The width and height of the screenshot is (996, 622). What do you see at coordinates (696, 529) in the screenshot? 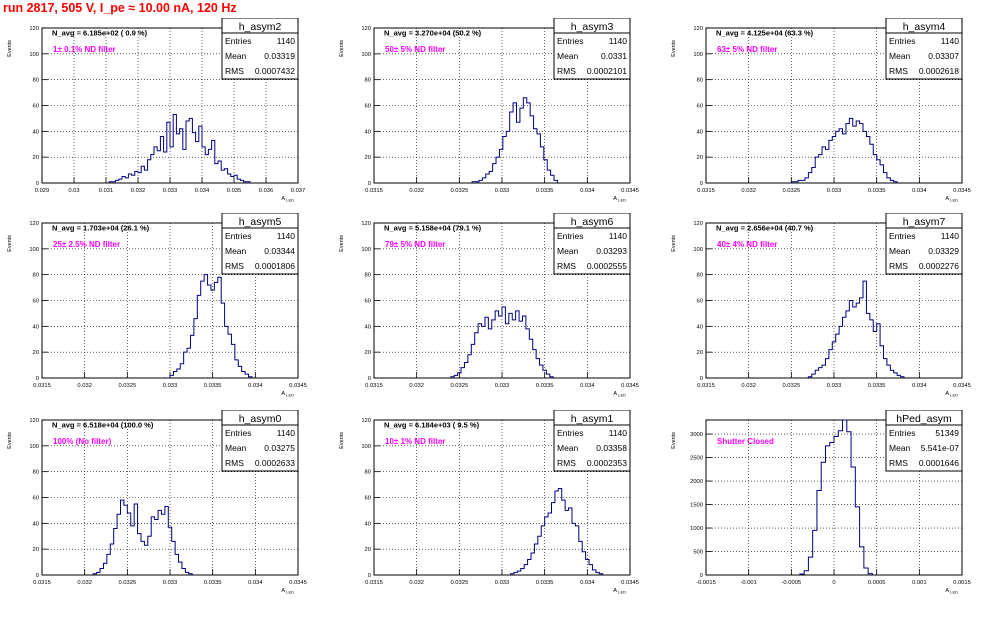
I see `y-tick-label: 1000` at bounding box center [696, 529].